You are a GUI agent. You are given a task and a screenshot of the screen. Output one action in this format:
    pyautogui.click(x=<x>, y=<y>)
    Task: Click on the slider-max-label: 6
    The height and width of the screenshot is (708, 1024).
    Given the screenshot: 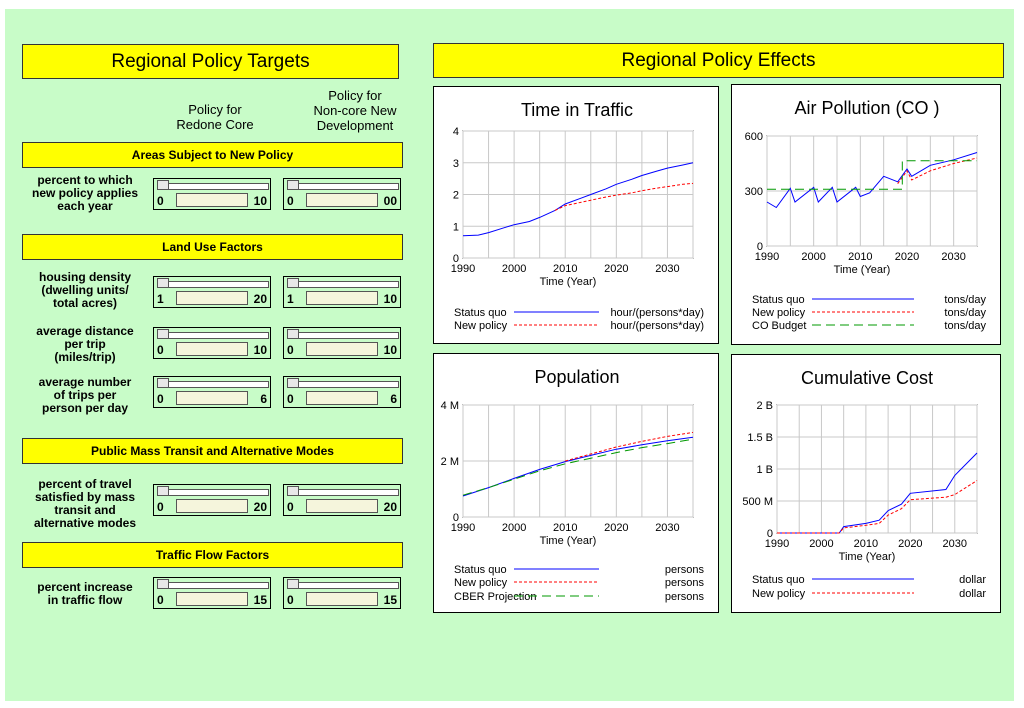 What is the action you would take?
    pyautogui.click(x=263, y=399)
    